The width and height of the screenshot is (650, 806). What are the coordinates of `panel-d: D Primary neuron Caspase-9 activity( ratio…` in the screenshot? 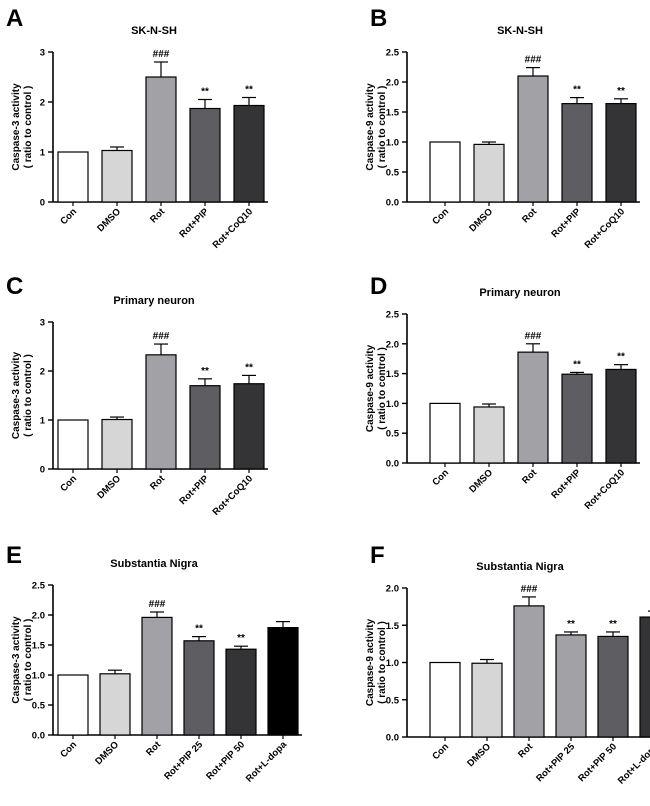 It's located at (502, 392).